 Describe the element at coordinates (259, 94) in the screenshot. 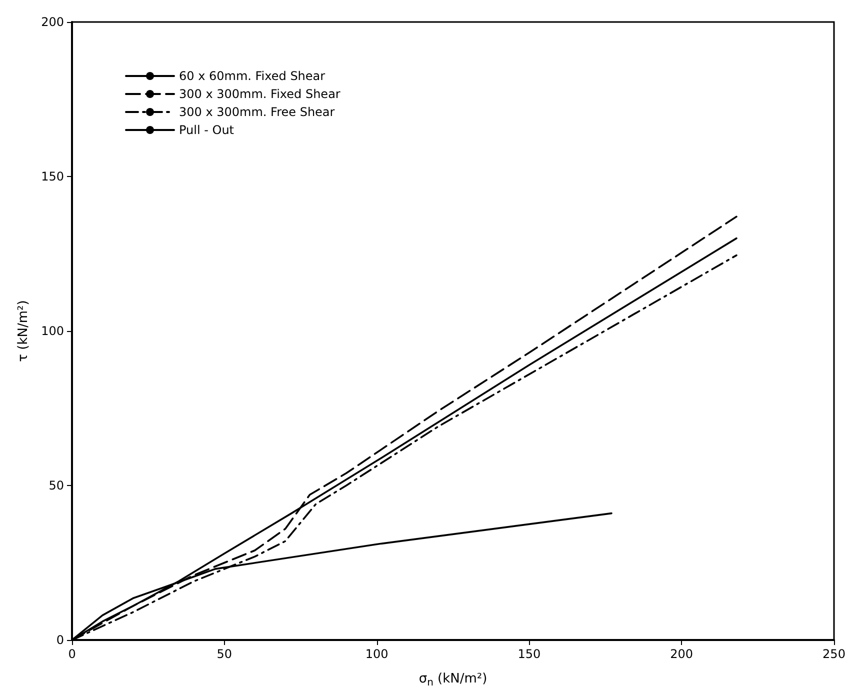

I see `legend-label: 300 x 300mm. Fixed Shear` at that location.